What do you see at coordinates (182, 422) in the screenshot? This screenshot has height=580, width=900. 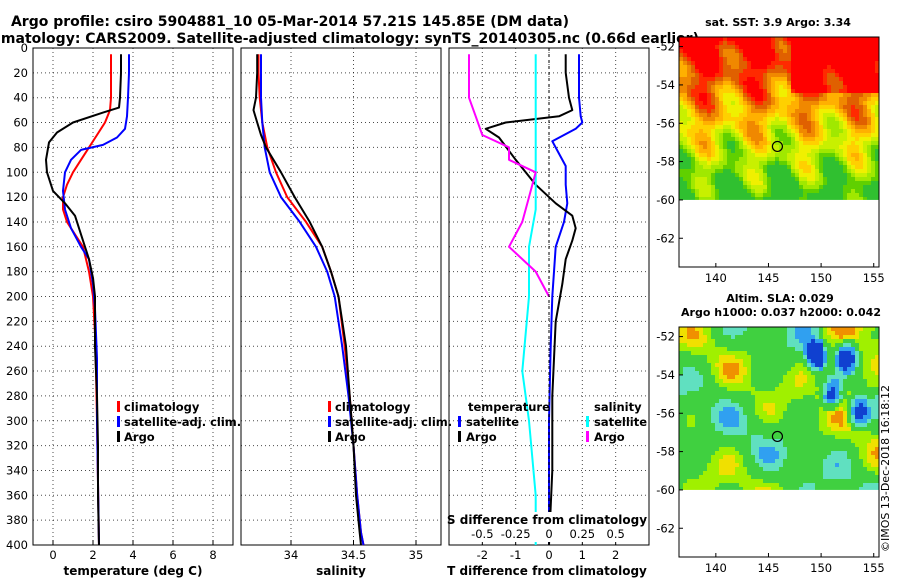 I see `legend-satellite-adj: satellite-adj. clim.` at bounding box center [182, 422].